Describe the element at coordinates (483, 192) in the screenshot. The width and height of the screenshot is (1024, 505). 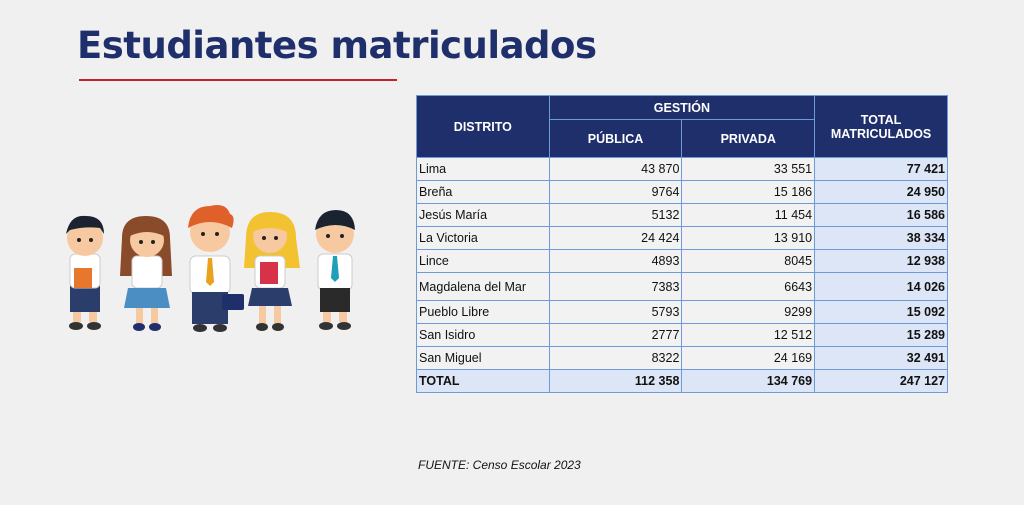
I see `cell-district: Breña` at that location.